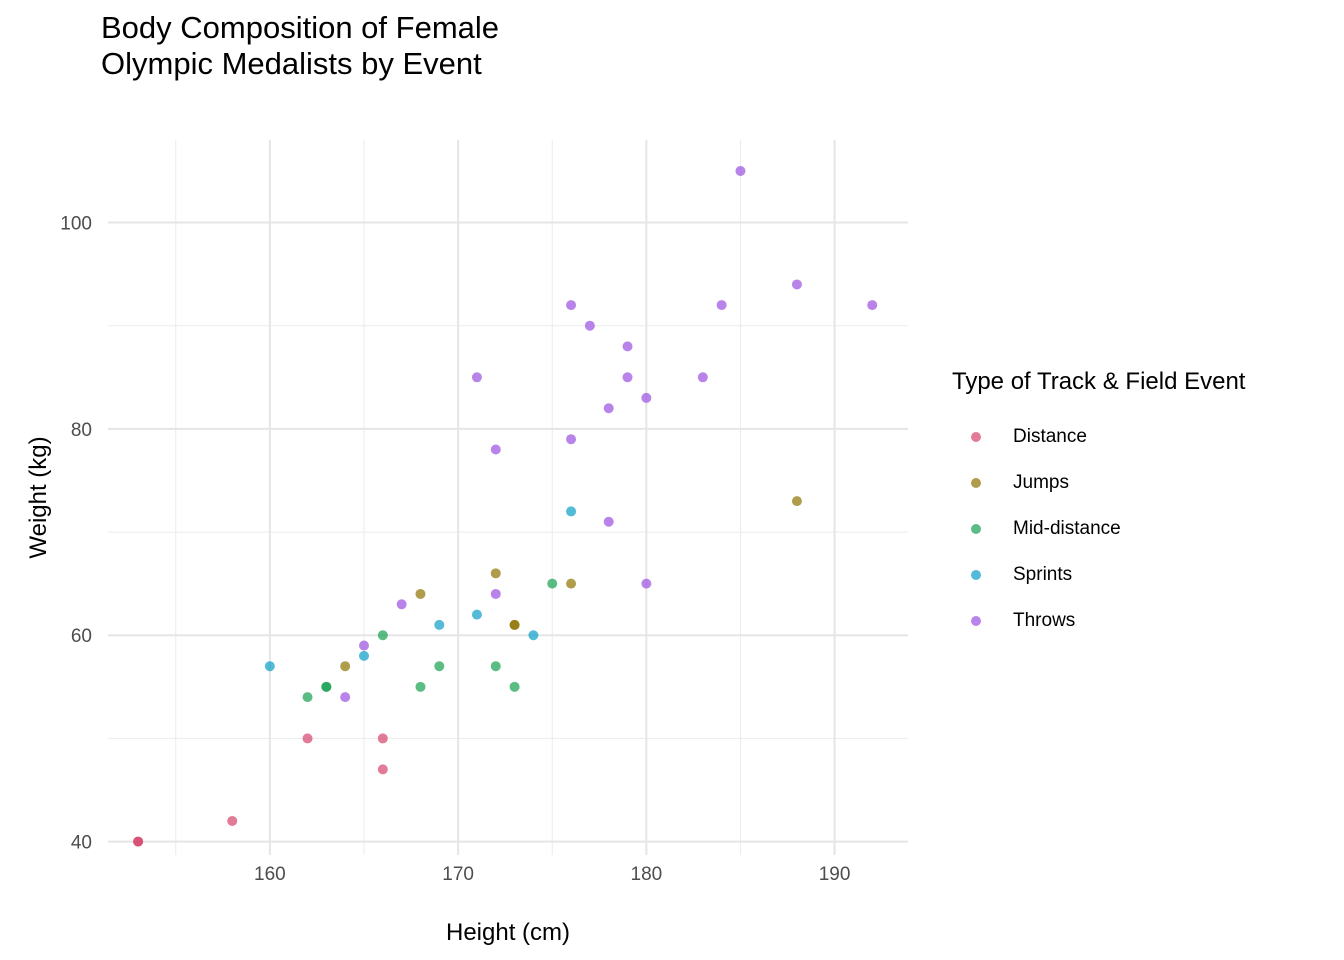 This screenshot has width=1344, height=960. What do you see at coordinates (81, 636) in the screenshot?
I see `y-tick-label: 60` at bounding box center [81, 636].